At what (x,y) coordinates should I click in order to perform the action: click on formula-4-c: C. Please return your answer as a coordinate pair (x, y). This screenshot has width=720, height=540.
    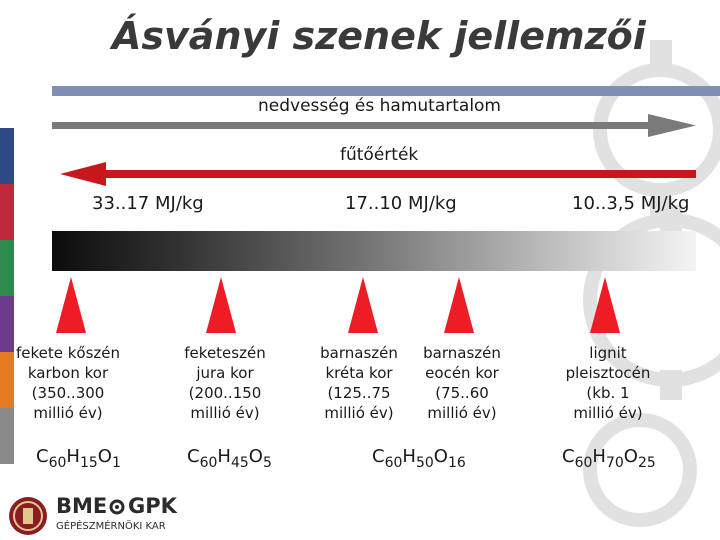
    Looking at the image, I should click on (568, 456).